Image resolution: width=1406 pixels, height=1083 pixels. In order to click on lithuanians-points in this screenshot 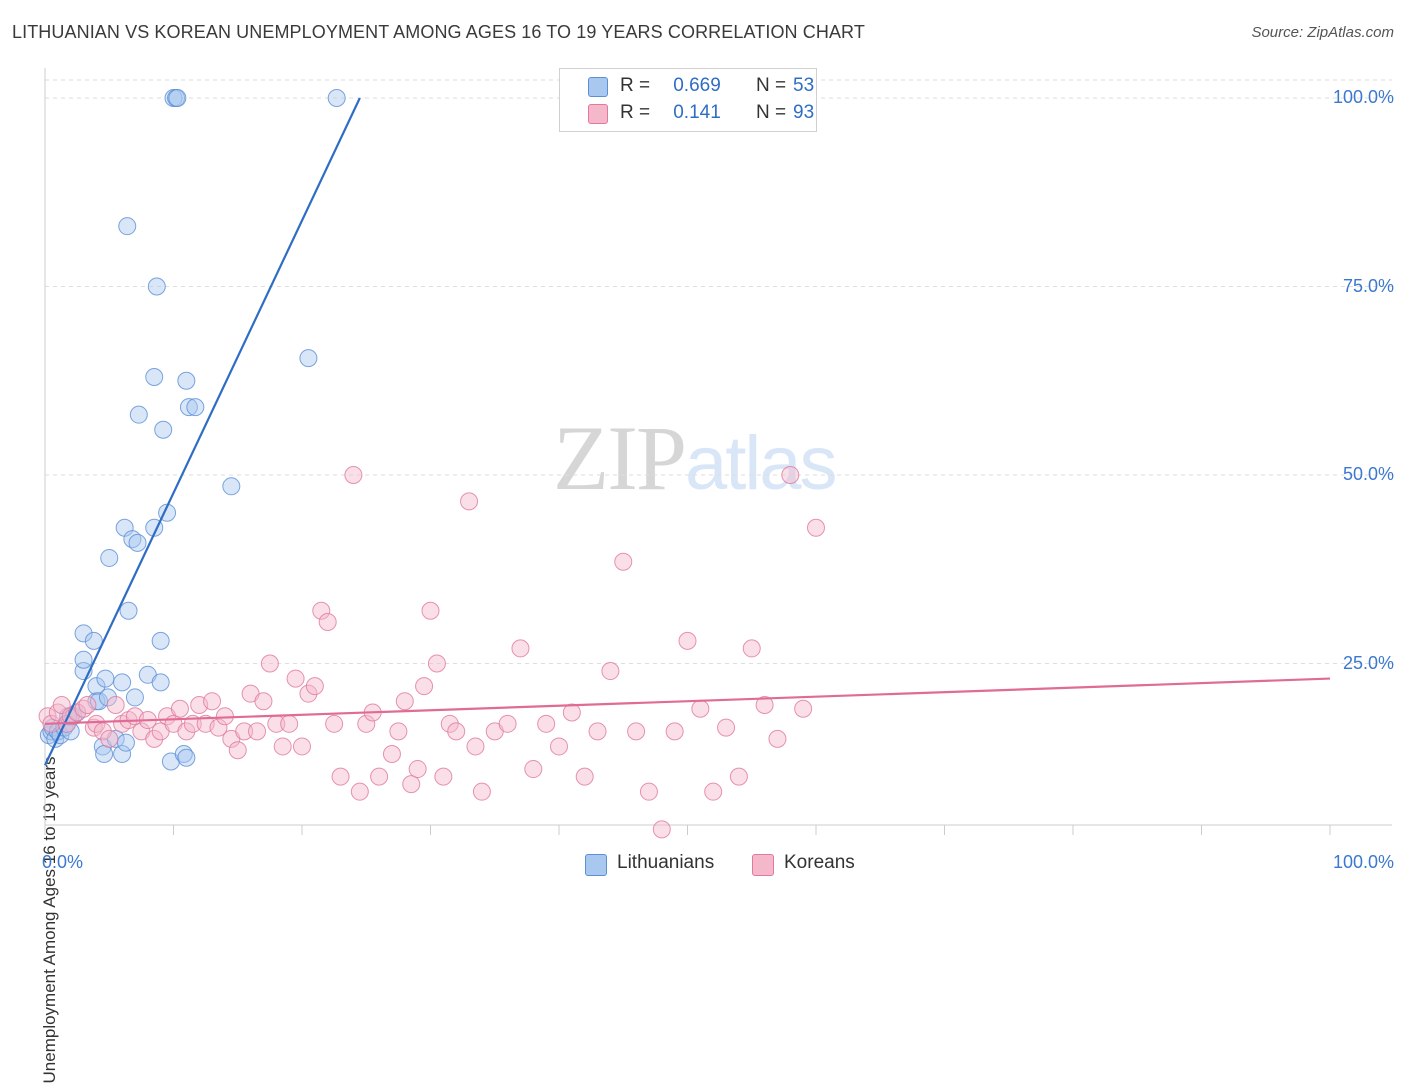, I will do `click(192, 430)`.